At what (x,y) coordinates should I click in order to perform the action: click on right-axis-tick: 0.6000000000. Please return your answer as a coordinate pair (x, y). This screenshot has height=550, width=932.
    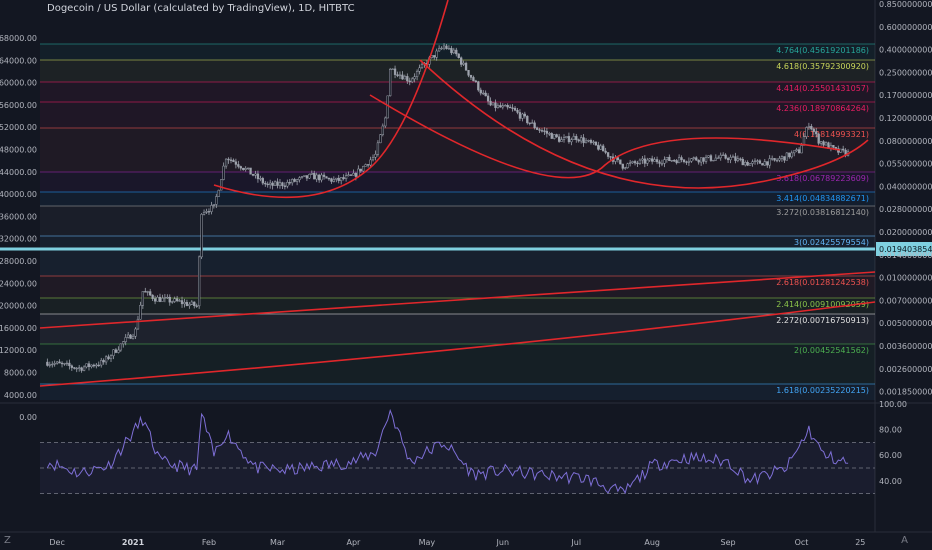
    Looking at the image, I should click on (905, 27).